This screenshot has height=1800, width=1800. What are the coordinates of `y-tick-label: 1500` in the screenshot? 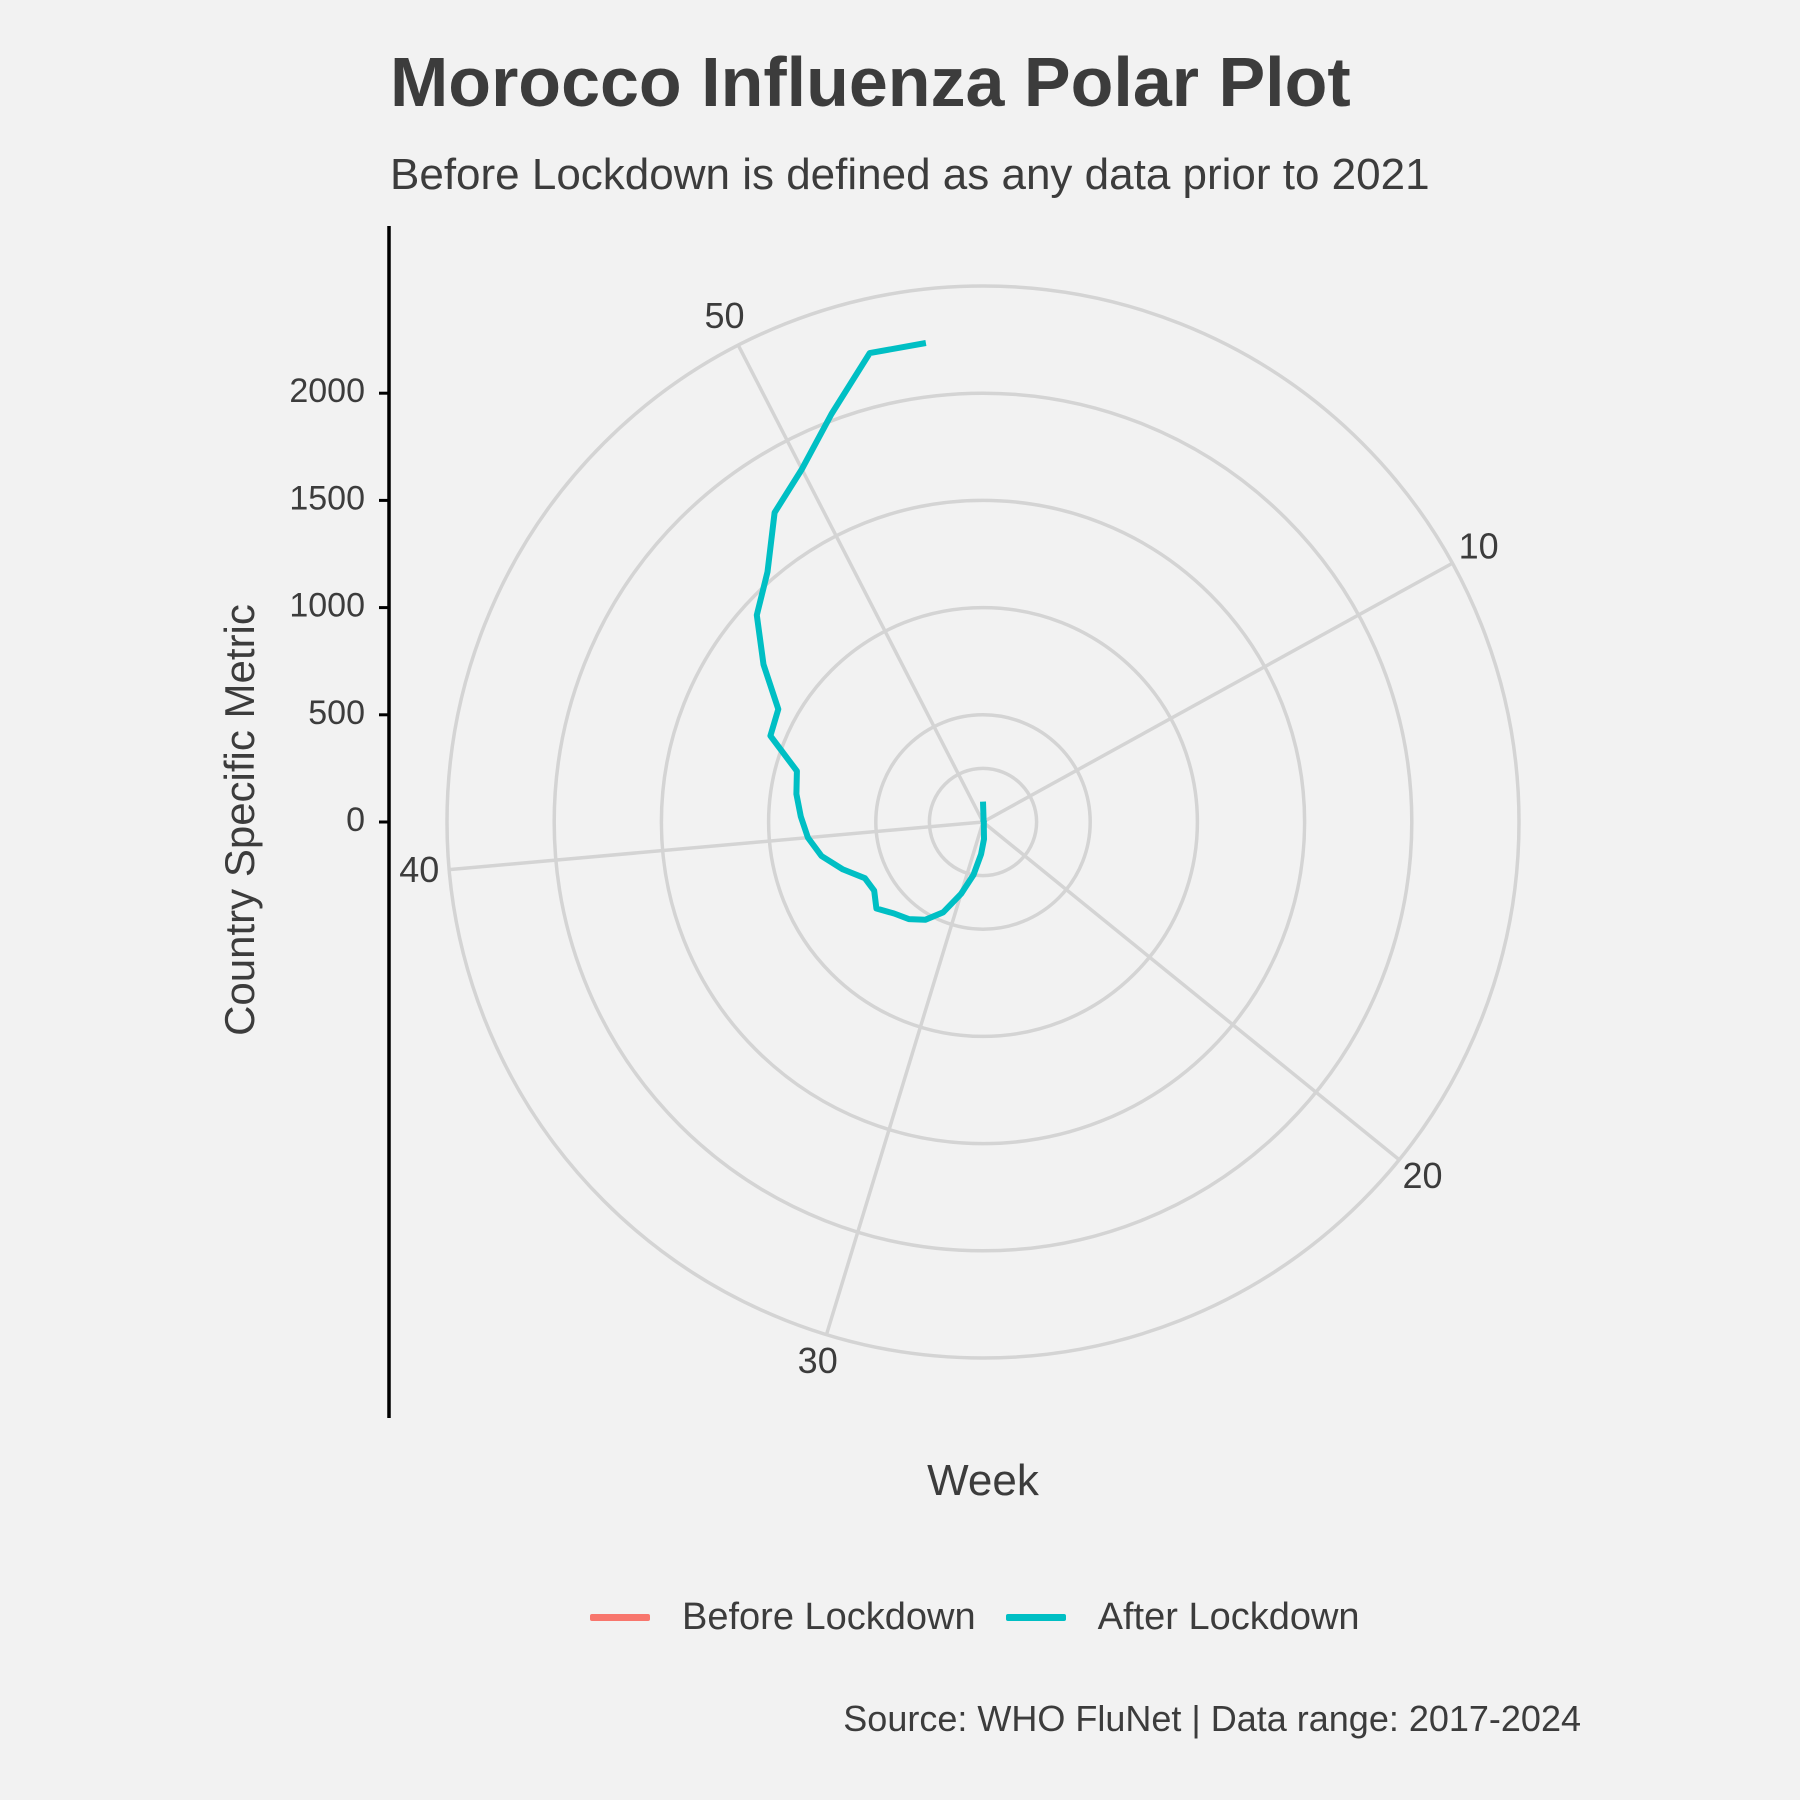 It's located at (327, 498).